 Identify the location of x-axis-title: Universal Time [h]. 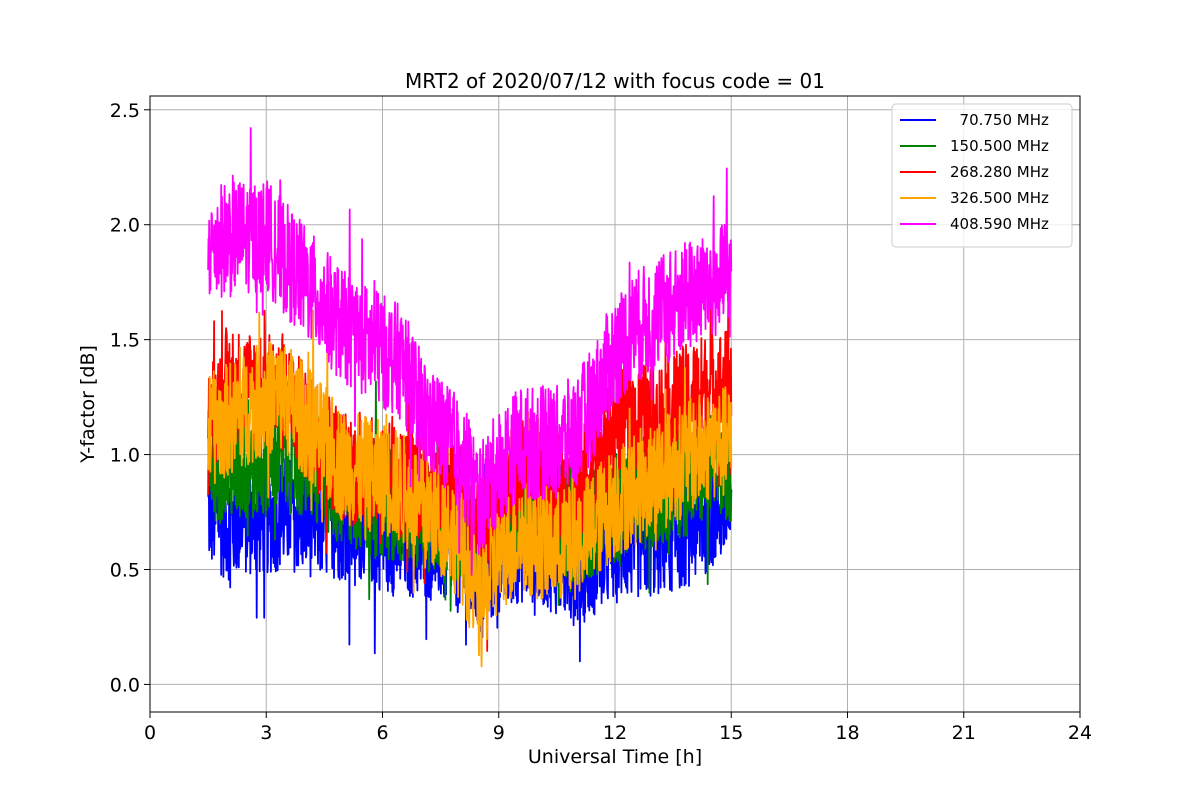
(615, 757).